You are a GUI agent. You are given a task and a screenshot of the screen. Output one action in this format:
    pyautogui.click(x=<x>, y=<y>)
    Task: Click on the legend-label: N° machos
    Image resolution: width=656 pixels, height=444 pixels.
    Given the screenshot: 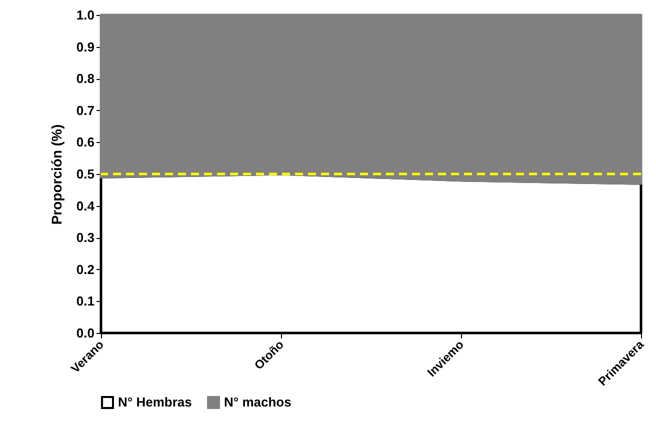 What is the action you would take?
    pyautogui.click(x=258, y=402)
    